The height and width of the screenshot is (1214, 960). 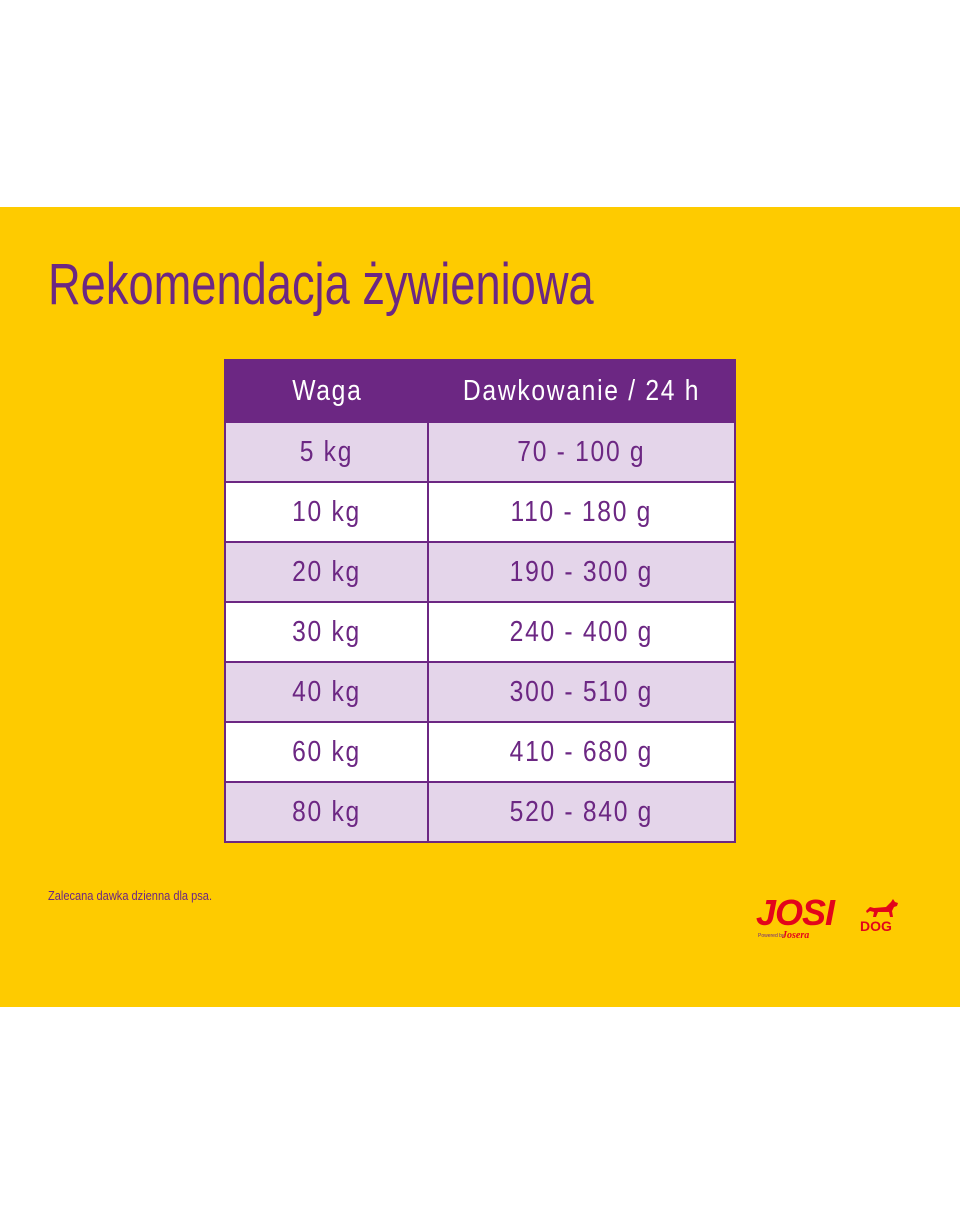 I want to click on dog-icon, so click(x=882, y=908).